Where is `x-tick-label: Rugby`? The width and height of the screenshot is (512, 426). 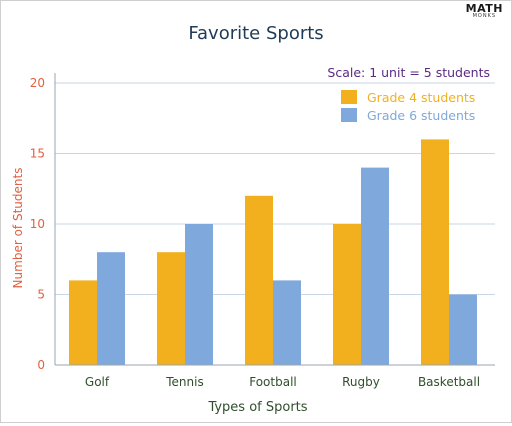 x-tick-label: Rugby is located at coordinates (361, 382).